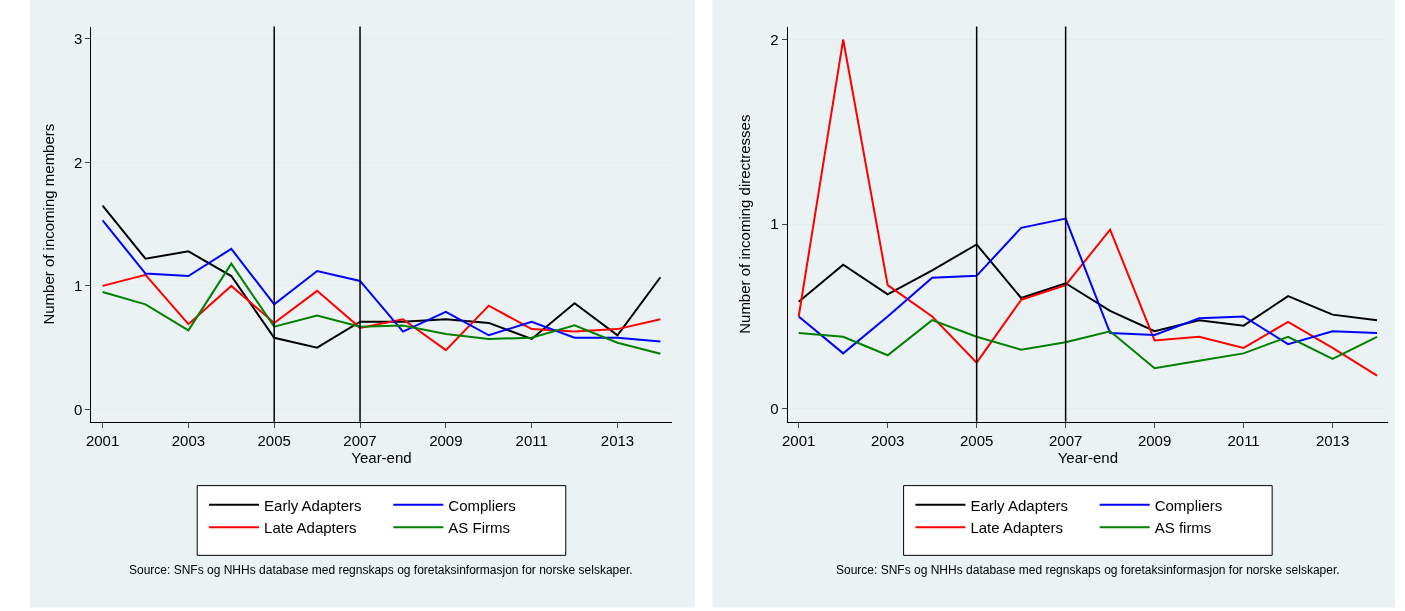  Describe the element at coordinates (78, 39) in the screenshot. I see `y-tick-label: 3` at that location.